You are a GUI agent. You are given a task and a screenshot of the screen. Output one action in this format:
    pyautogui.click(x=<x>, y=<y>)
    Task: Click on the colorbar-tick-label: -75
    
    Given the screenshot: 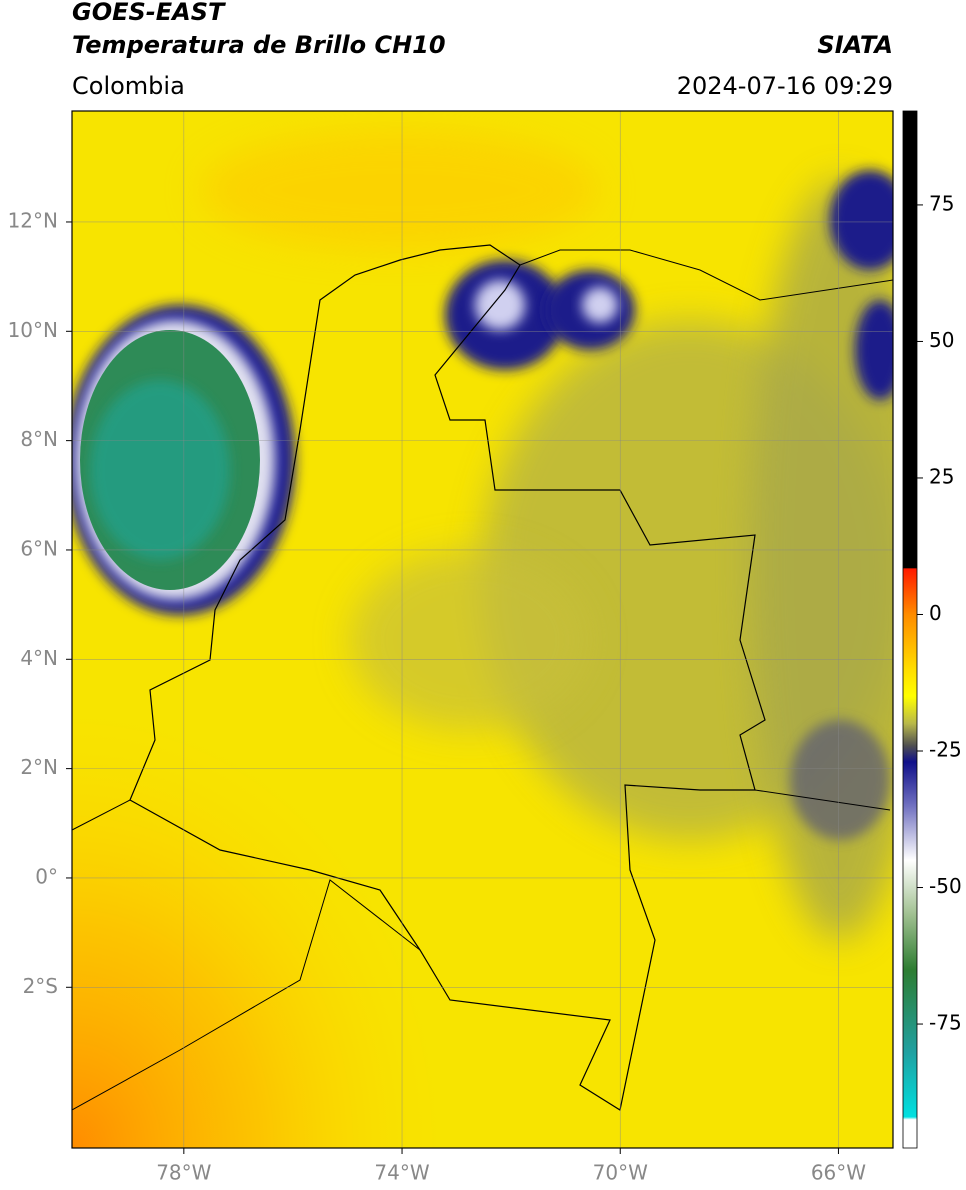 What is the action you would take?
    pyautogui.click(x=945, y=1023)
    